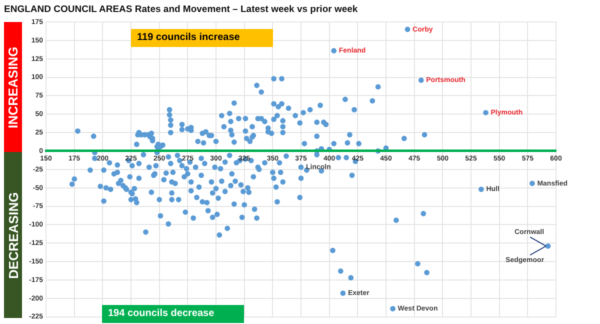 This screenshot has height=324, width=600. Describe the element at coordinates (13, 235) in the screenshot. I see `text: DECREASING` at that location.